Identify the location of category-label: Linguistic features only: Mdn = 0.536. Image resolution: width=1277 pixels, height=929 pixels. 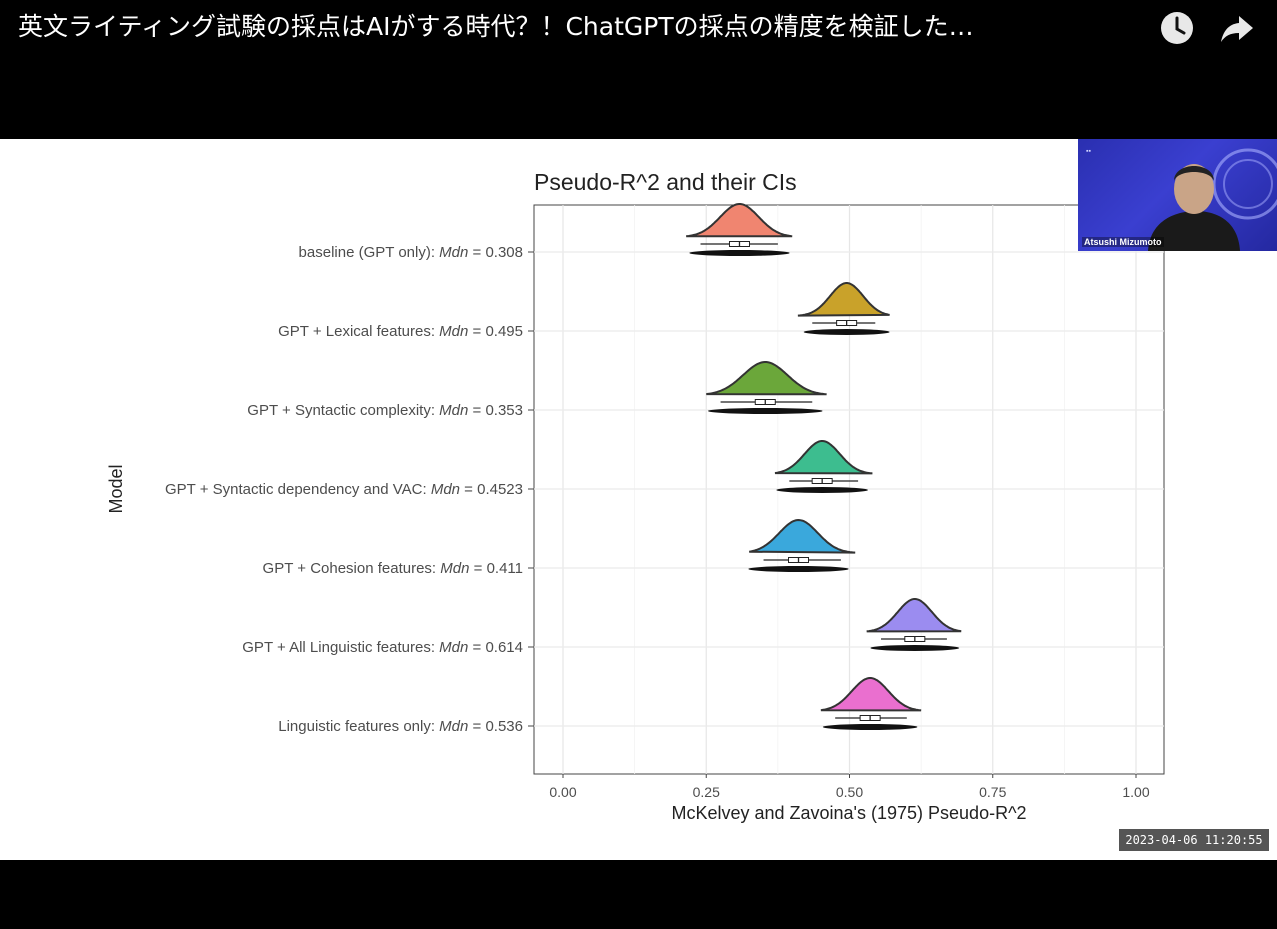
(400, 726).